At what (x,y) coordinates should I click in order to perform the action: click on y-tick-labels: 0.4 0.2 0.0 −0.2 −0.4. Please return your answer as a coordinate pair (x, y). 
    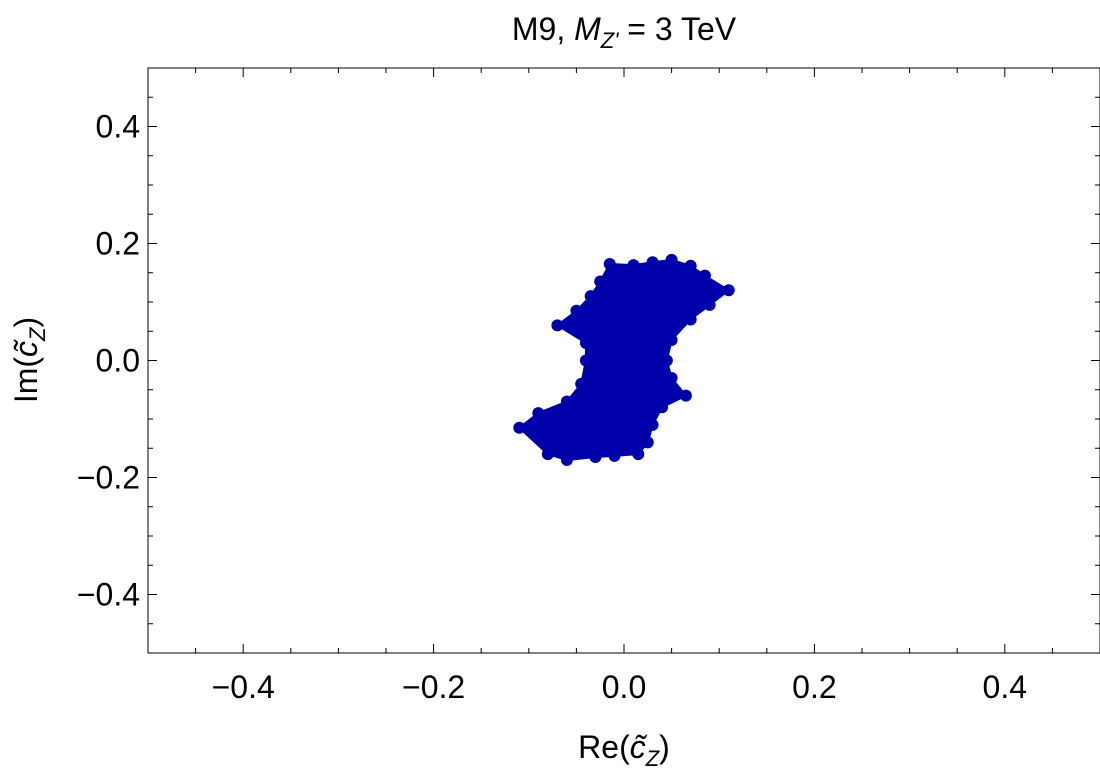
    Looking at the image, I should click on (108, 361).